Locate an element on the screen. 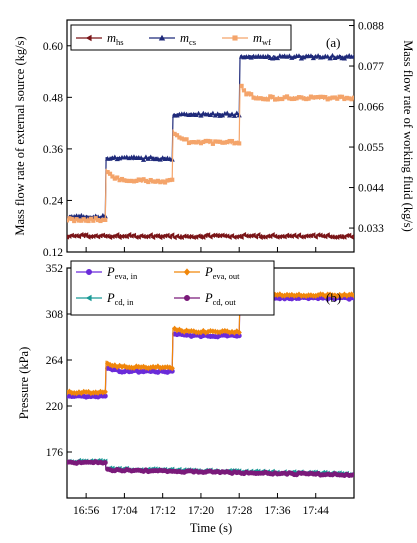 This screenshot has width=417, height=543. legend-label: Peva, out is located at coordinates (222, 273).